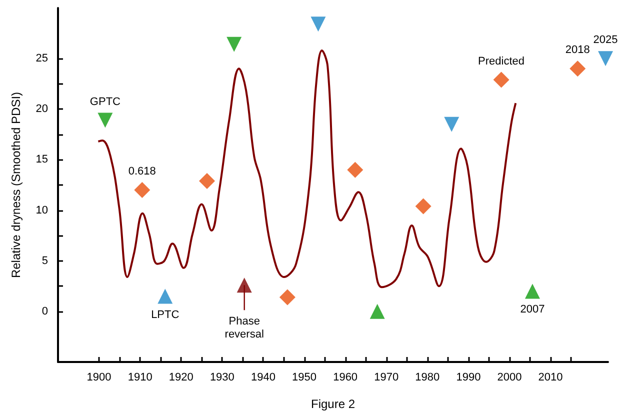  Describe the element at coordinates (345, 378) in the screenshot. I see `x-tick-label: 1960` at that location.